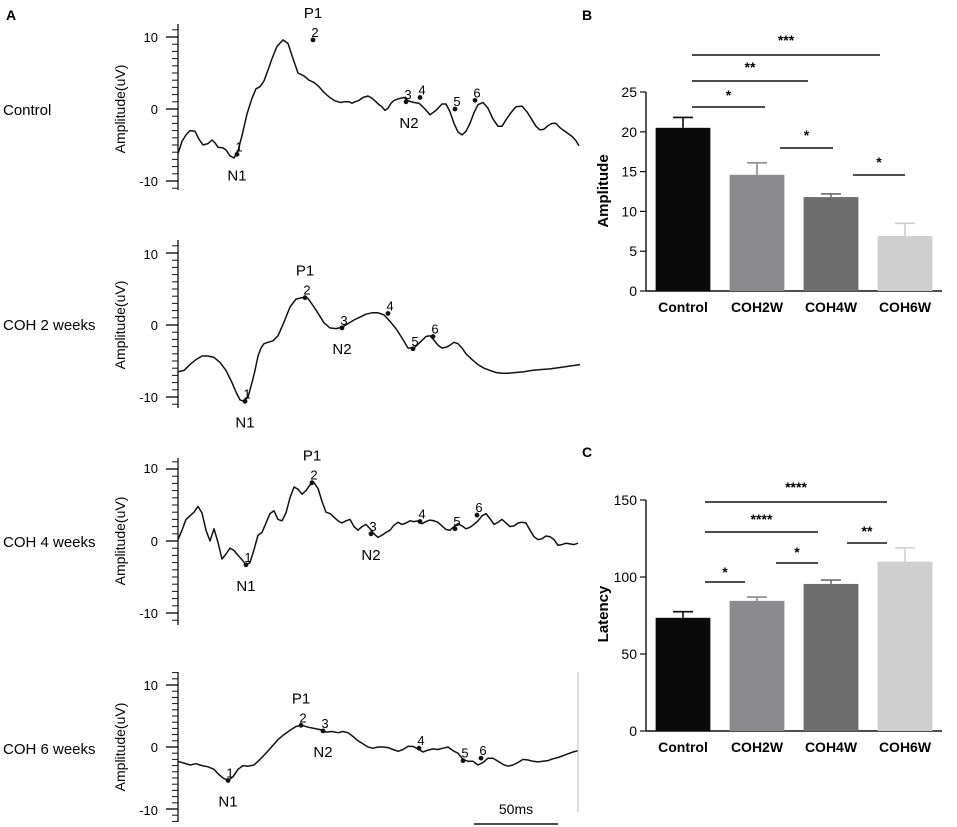 This screenshot has width=957, height=827. Describe the element at coordinates (626, 500) in the screenshot. I see `y-tick-label: 150` at that location.